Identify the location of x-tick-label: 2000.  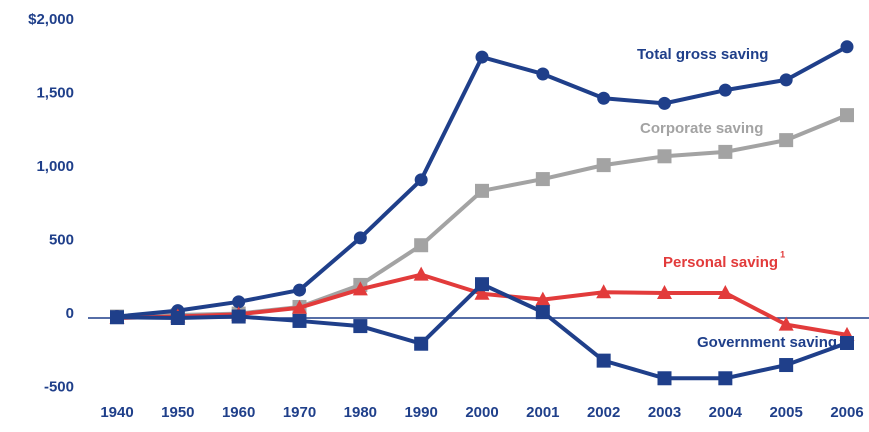
(481, 412).